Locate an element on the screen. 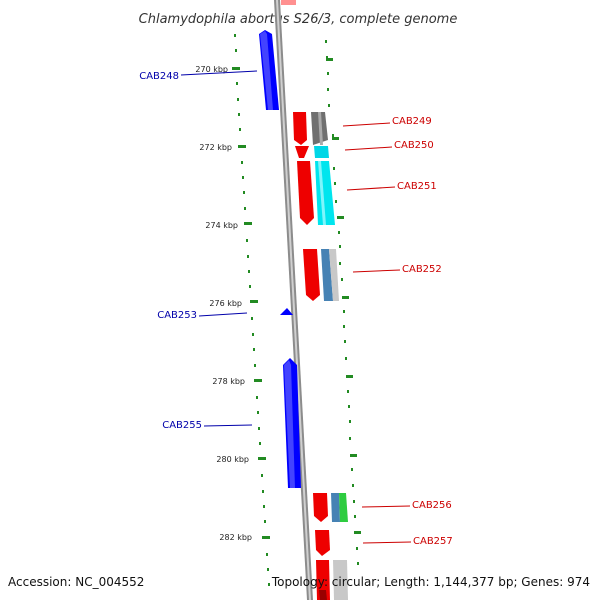 This screenshot has width=600, height=600. gene-cab257 is located at coordinates (322, 543).